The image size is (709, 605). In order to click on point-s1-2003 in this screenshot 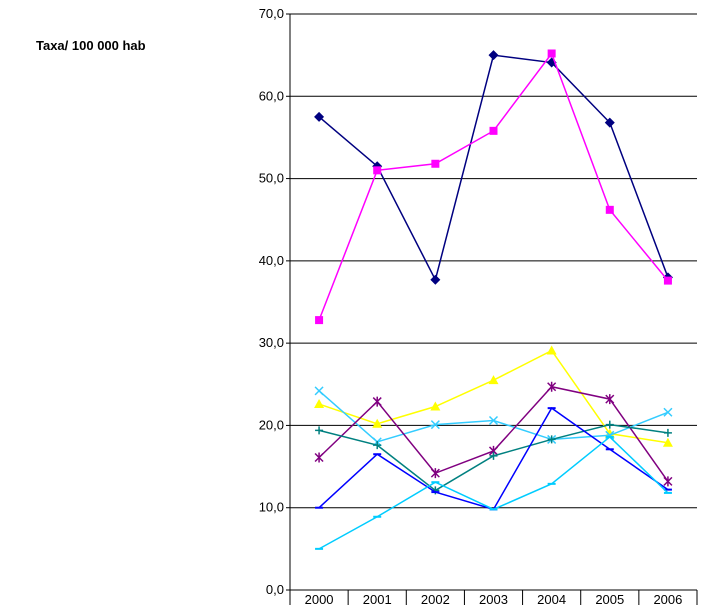, I will do `click(493, 130)`.